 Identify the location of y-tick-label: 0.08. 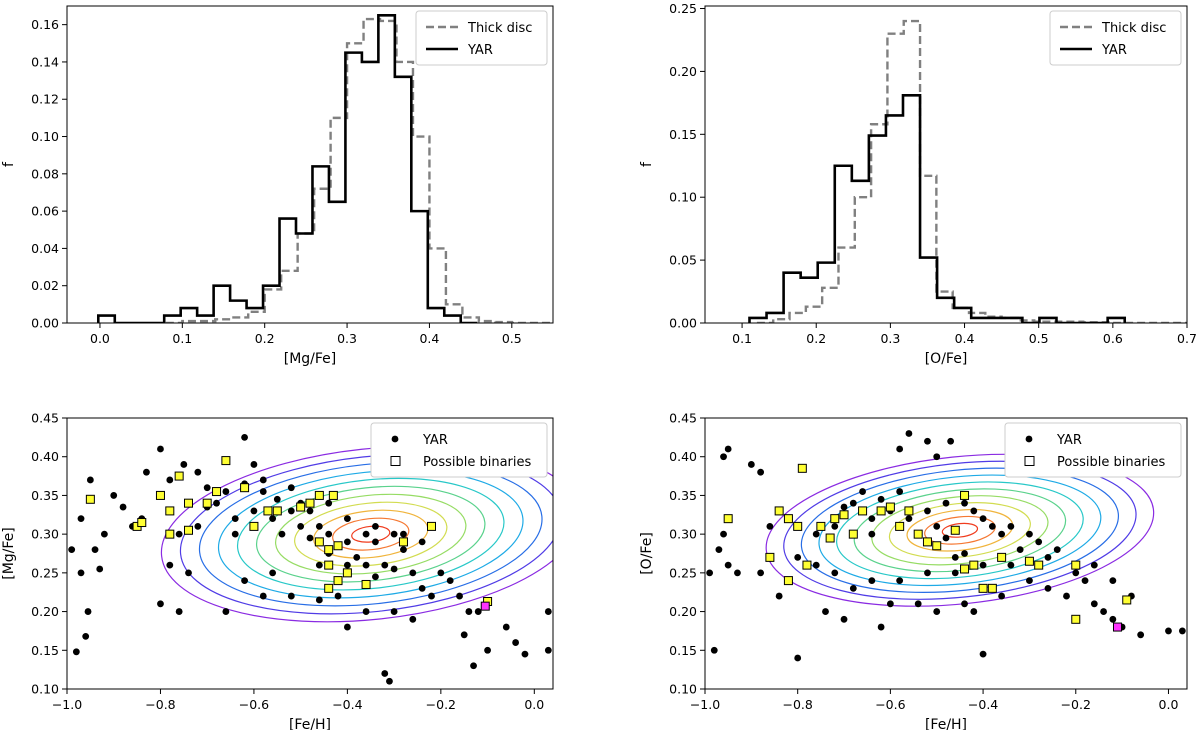
(45, 173).